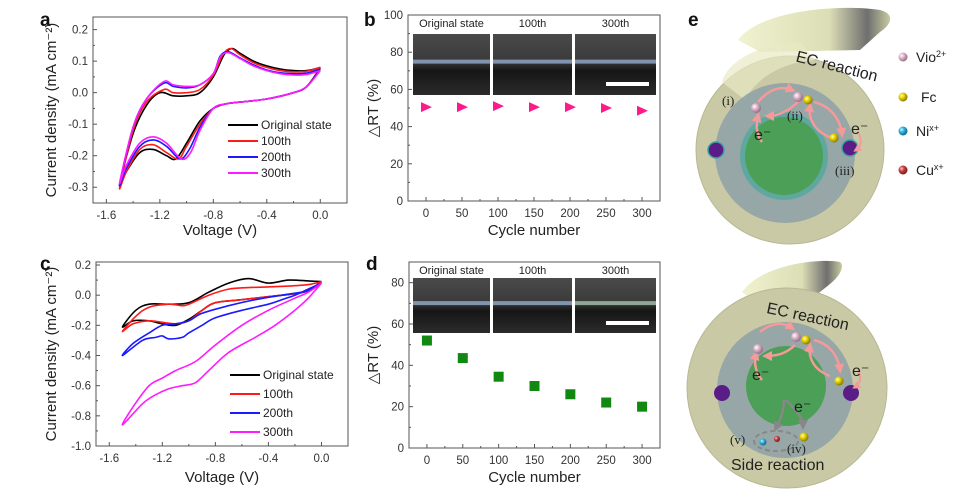  What do you see at coordinates (845, 170) in the screenshot?
I see `label-iii: (iii)` at bounding box center [845, 170].